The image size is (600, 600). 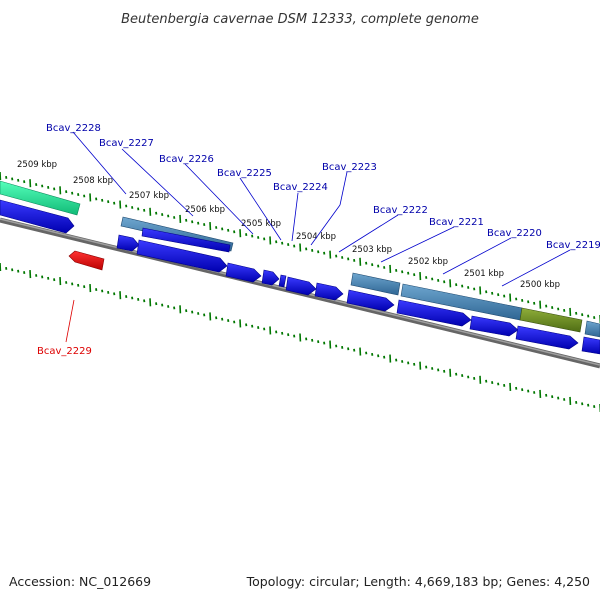 What do you see at coordinates (149, 196) in the screenshot?
I see `scale-label: 2507 kbp` at bounding box center [149, 196].